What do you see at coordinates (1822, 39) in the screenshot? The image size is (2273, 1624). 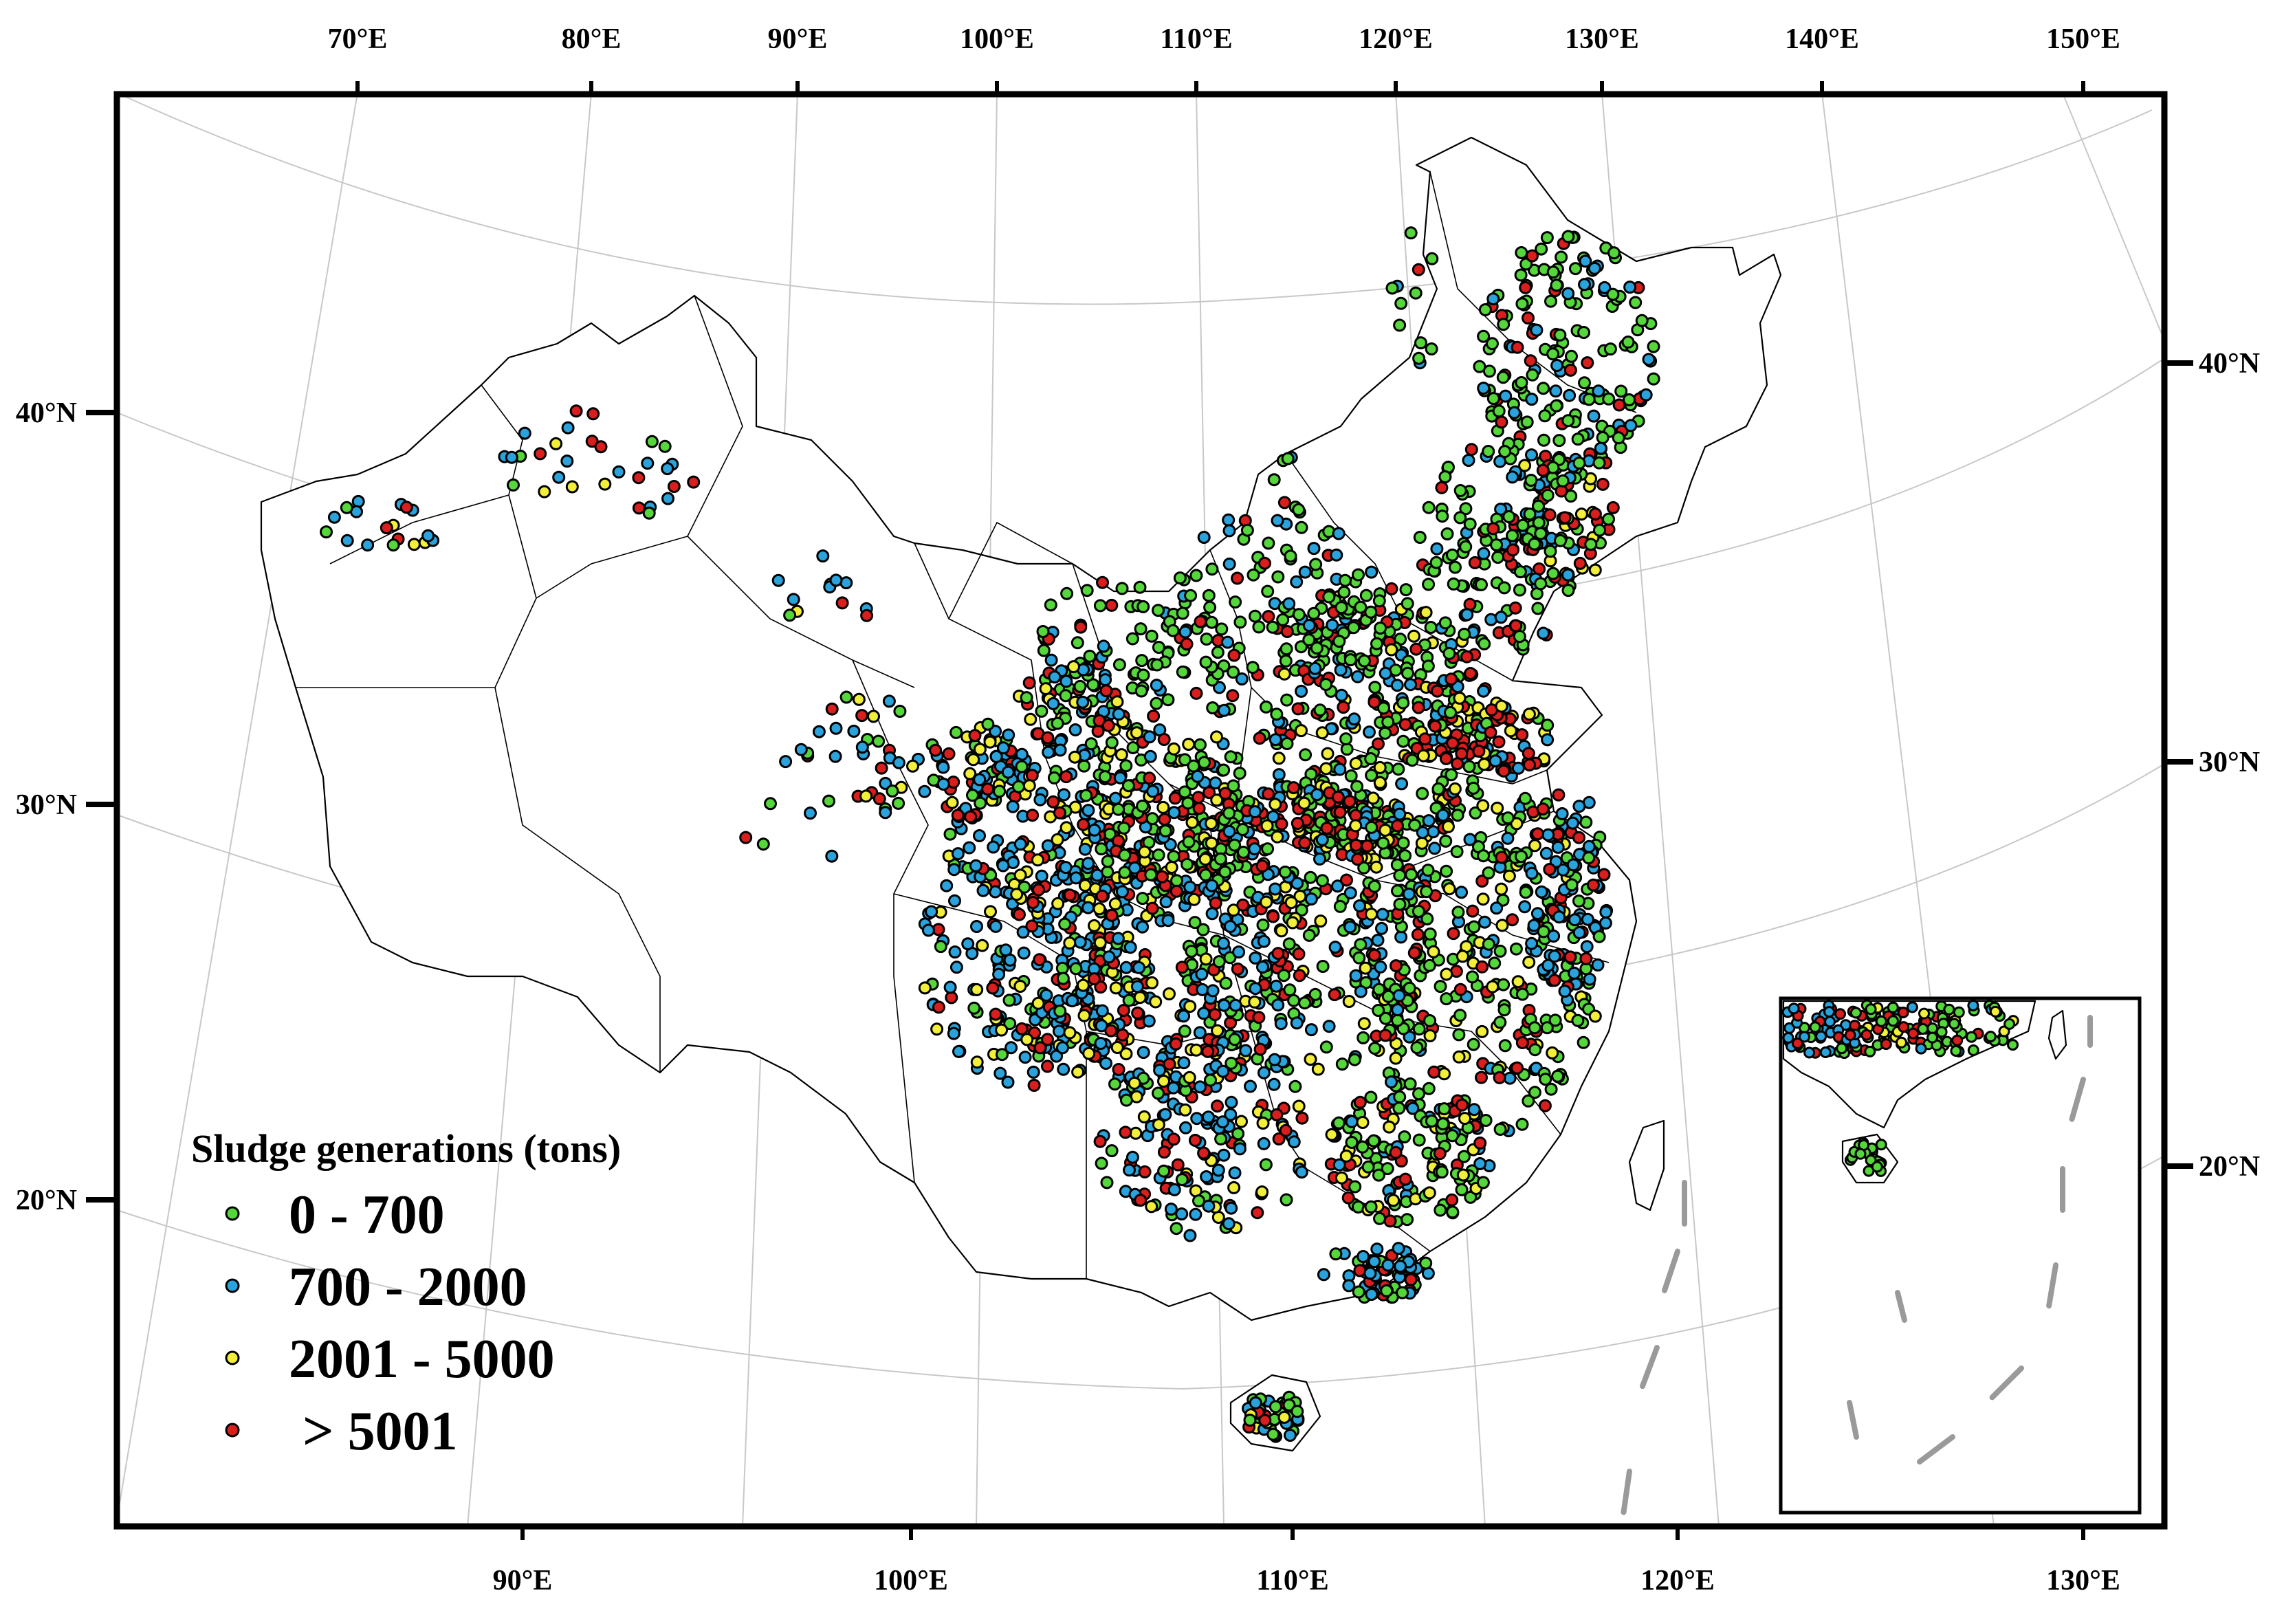 I see `top-tick-label: 140°E` at bounding box center [1822, 39].